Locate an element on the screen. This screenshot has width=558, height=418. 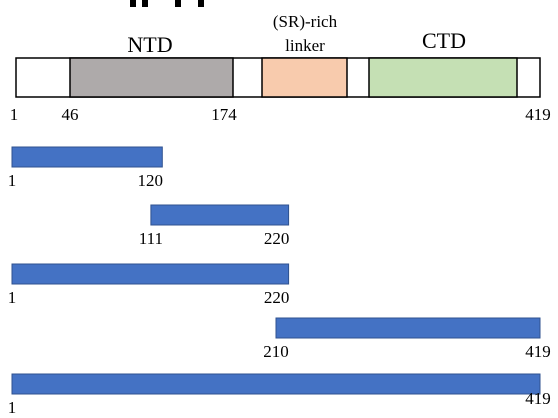
fragment-4-end-label: 419 is located at coordinates (538, 351).